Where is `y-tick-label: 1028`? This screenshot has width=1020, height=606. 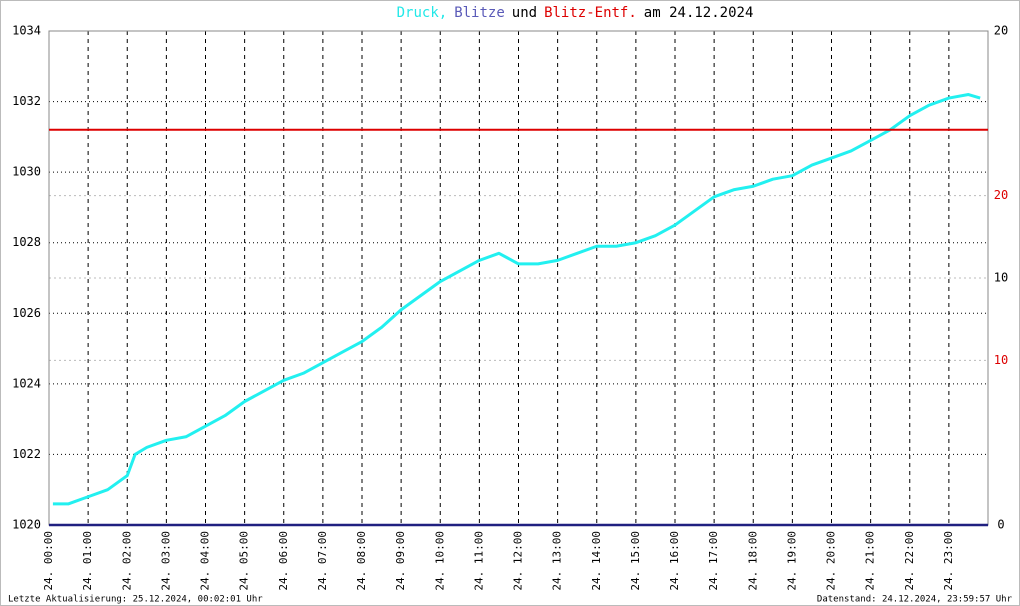 y-tick-label: 1028 is located at coordinates (26, 242).